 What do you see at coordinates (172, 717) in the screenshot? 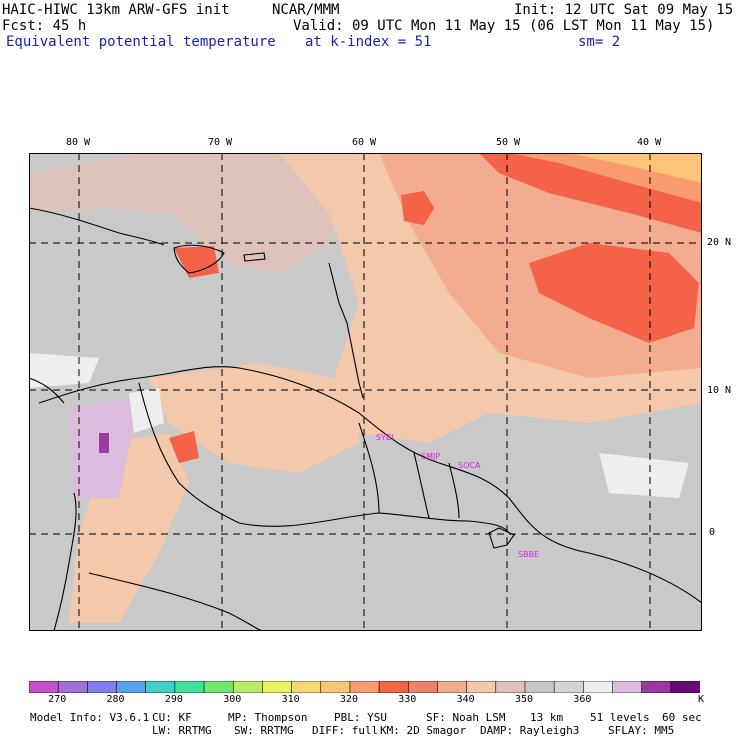
I see `footer-cu: CU: KF` at bounding box center [172, 717].